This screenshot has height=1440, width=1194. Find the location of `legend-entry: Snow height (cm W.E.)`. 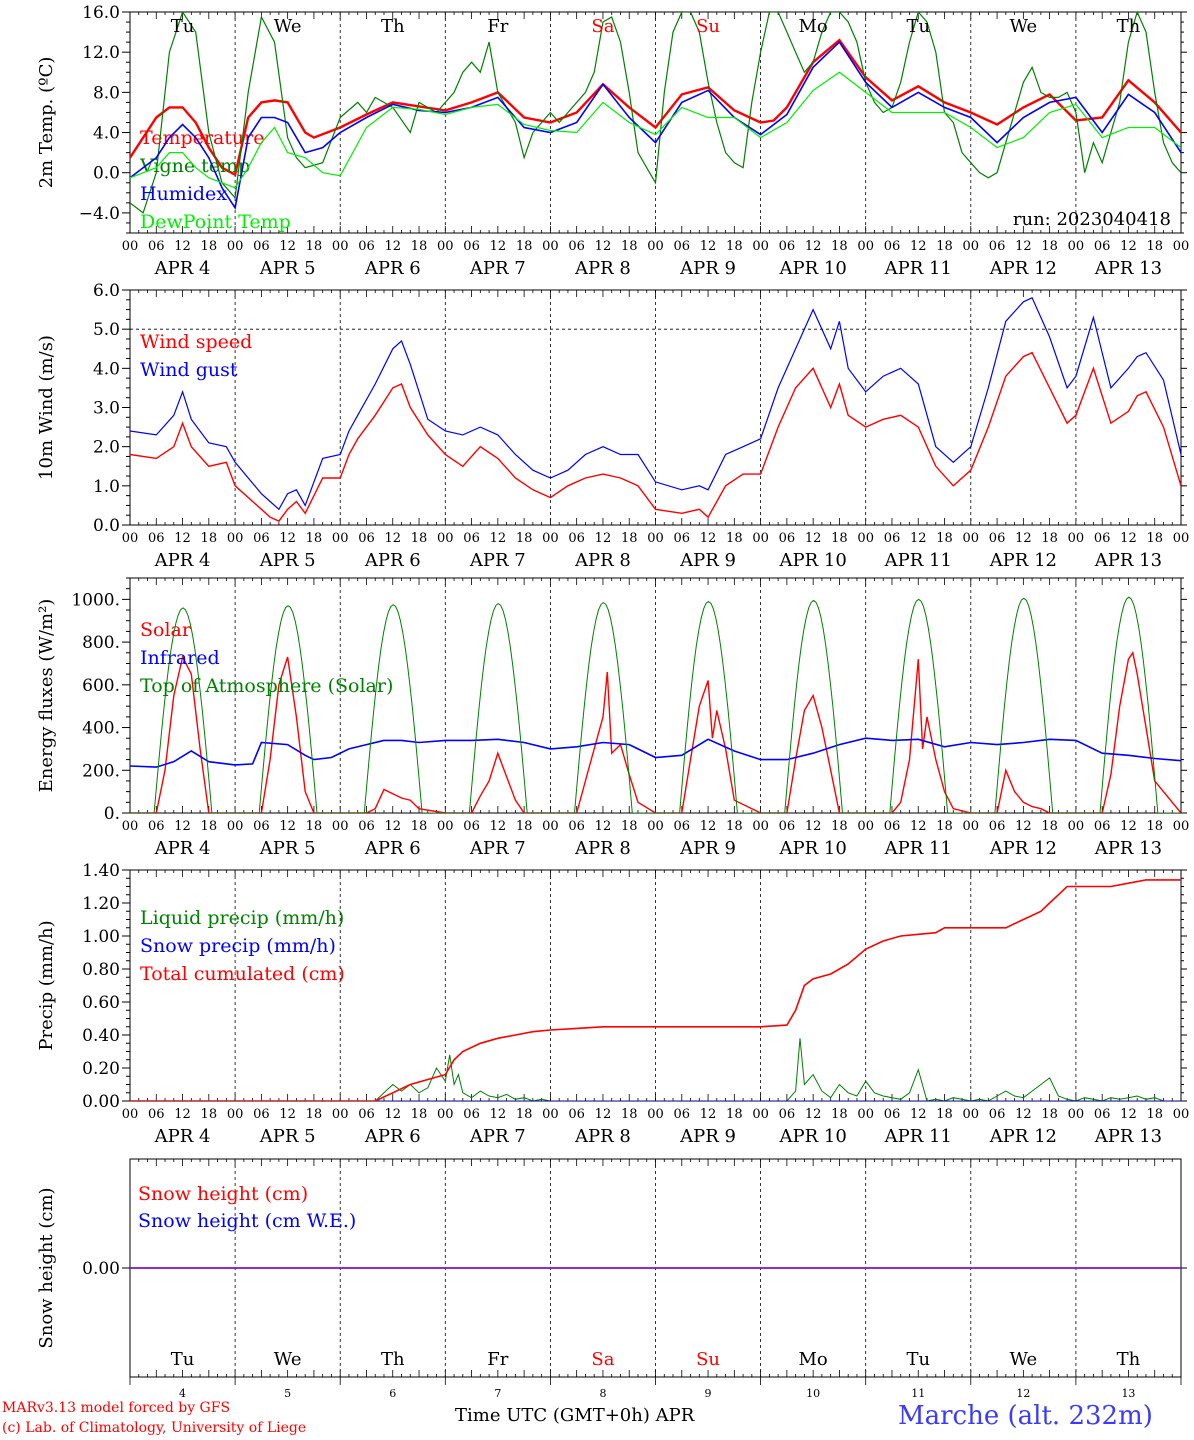

legend-entry: Snow height (cm W.E.) is located at coordinates (247, 1221).